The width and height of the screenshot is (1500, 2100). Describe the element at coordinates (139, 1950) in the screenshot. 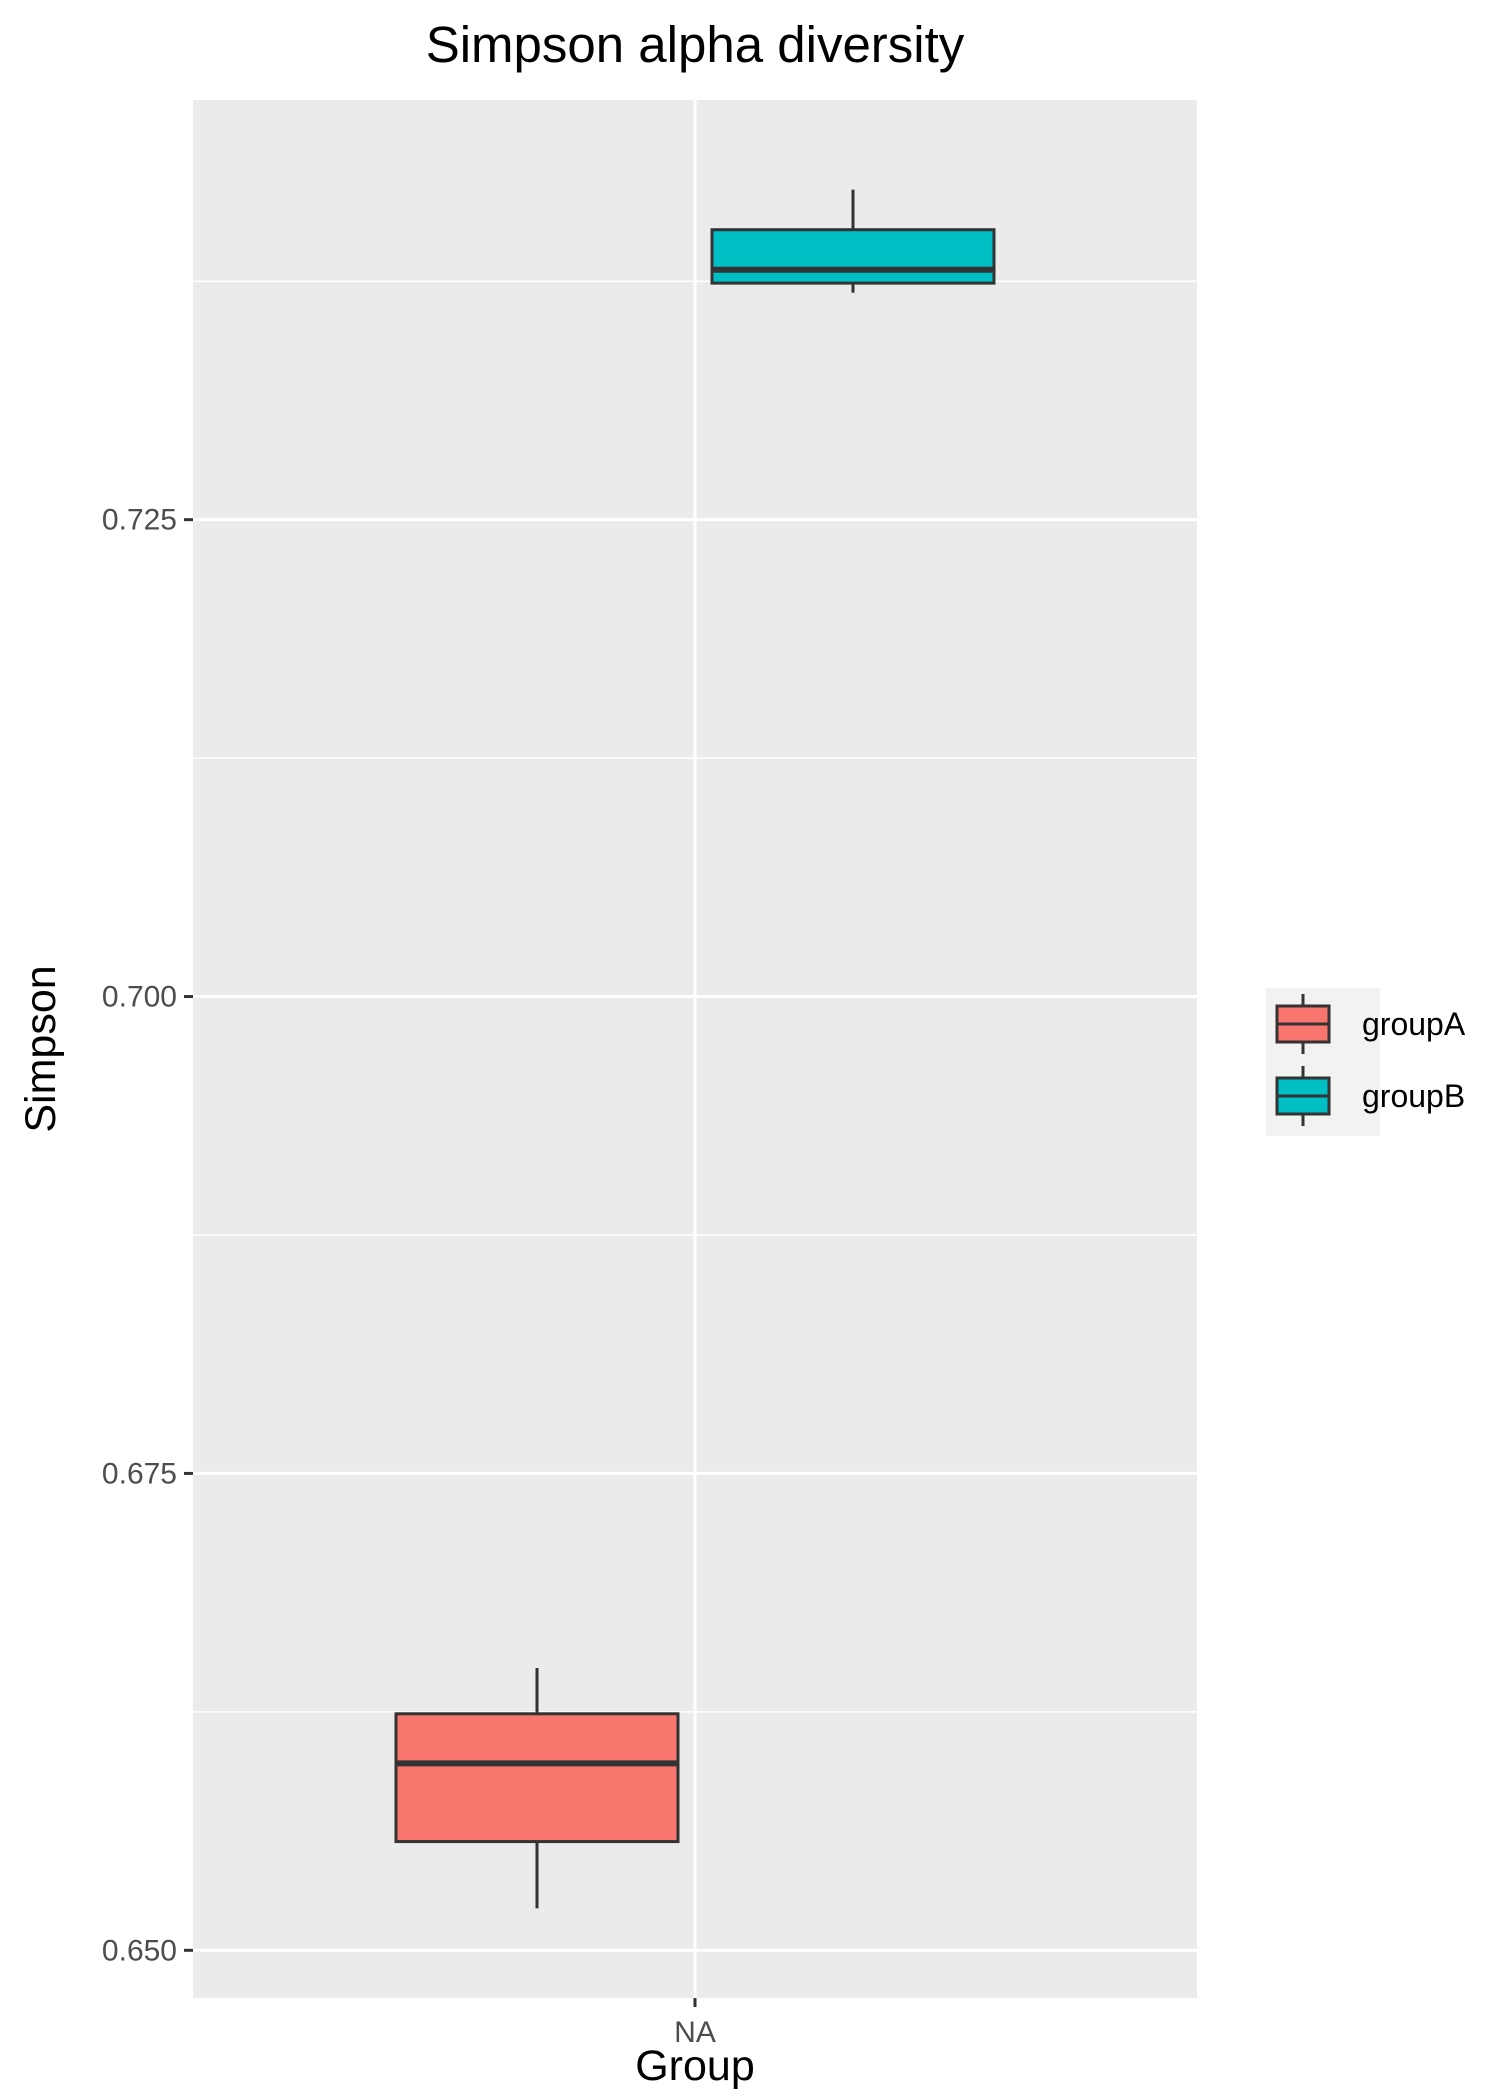

I see `y-tick-label: 0.650` at that location.